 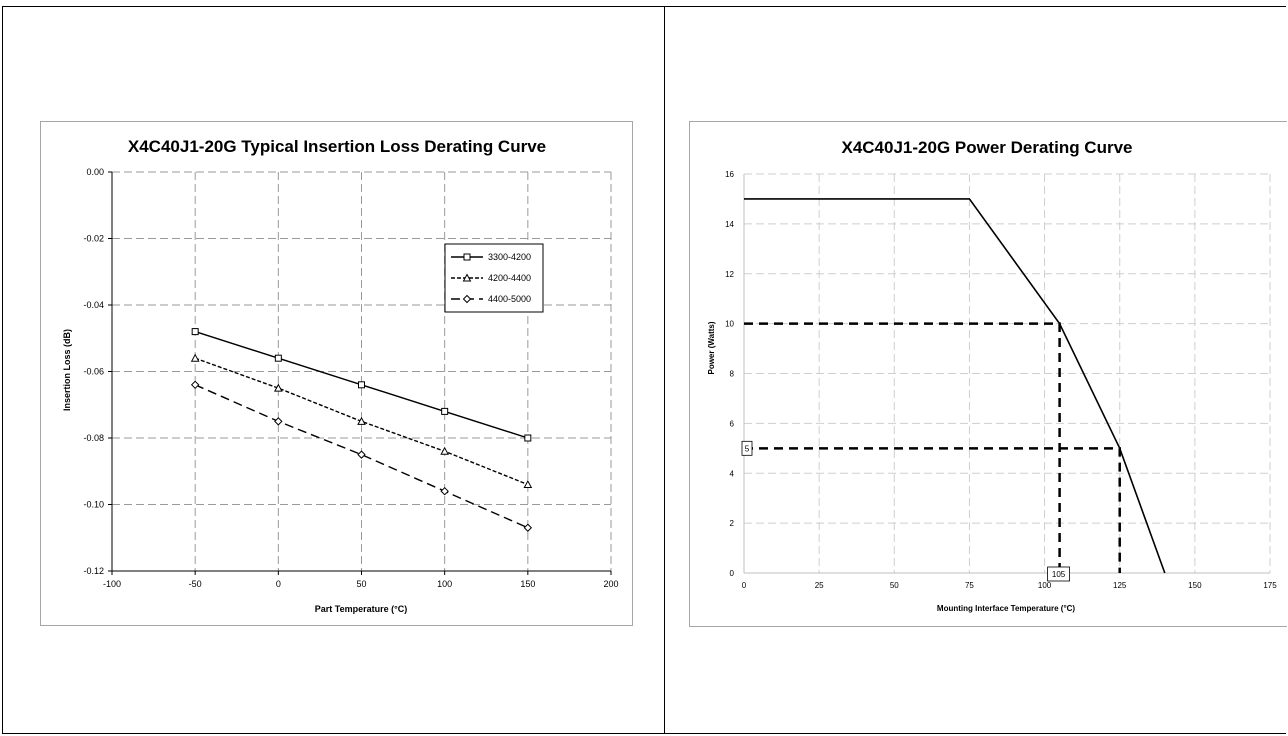 I want to click on y-tick-label: -0.12, so click(x=93, y=571).